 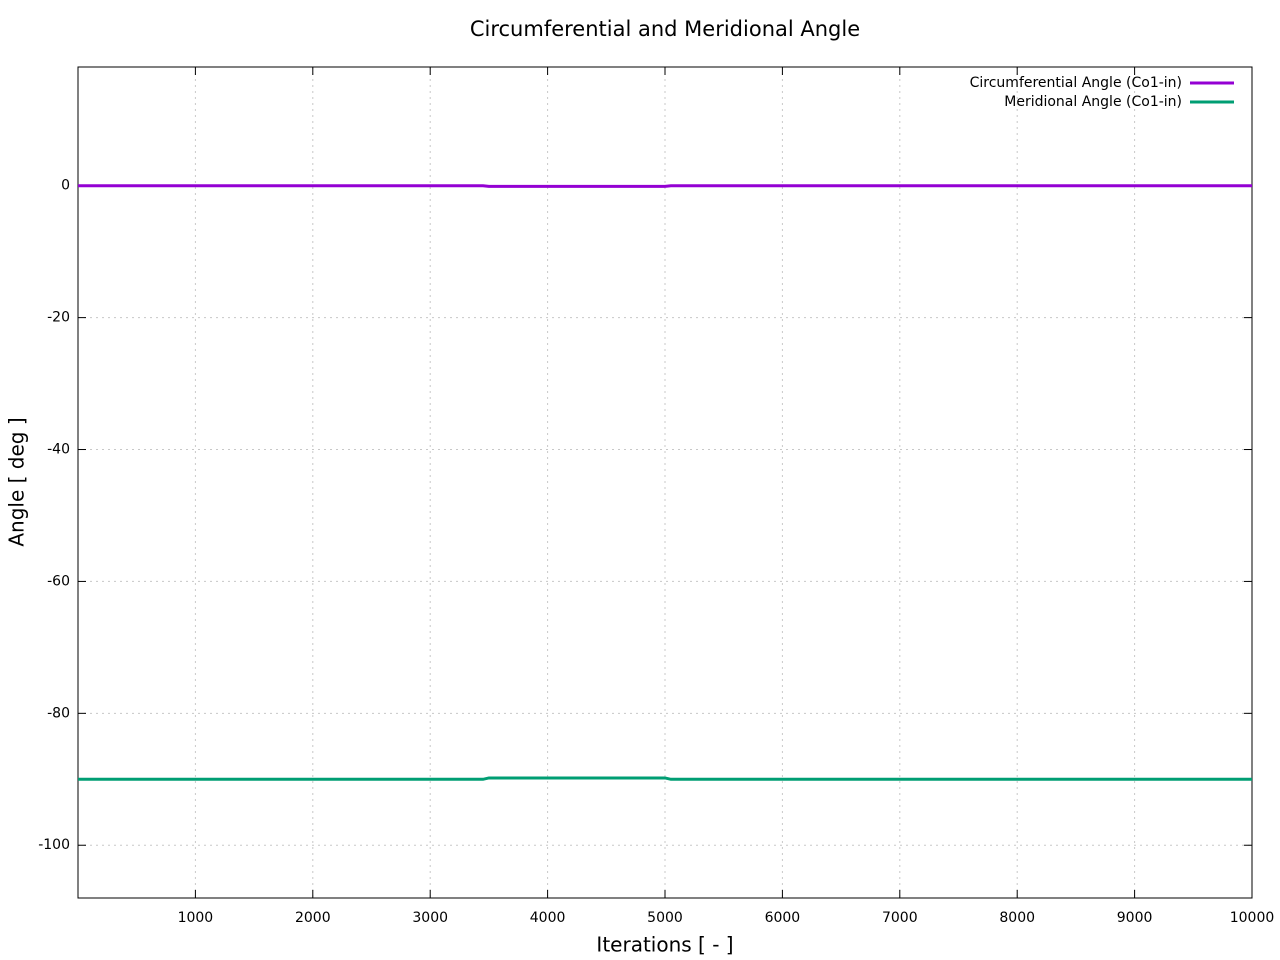 I want to click on chart-title: Circumferential and Meridional Angle, so click(x=665, y=29).